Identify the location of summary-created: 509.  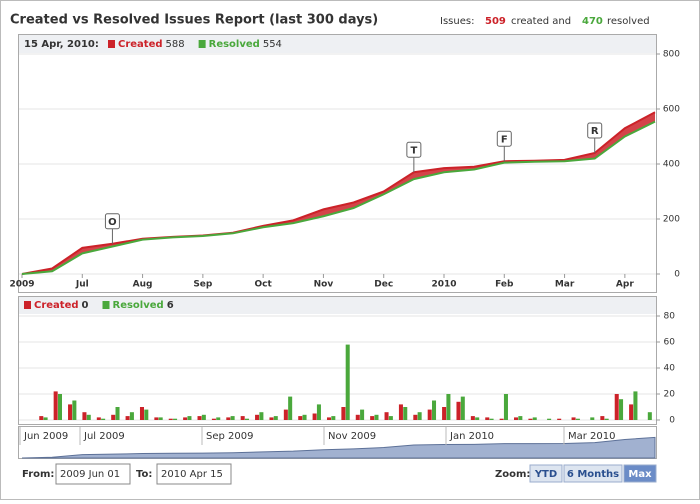
(495, 21).